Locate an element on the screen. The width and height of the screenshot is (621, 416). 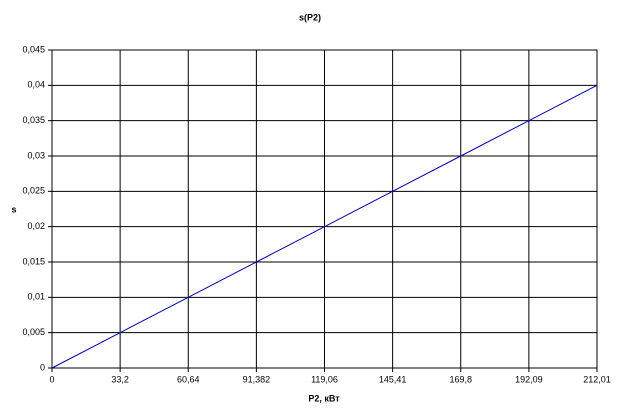
y-tick-label: 0,025 is located at coordinates (33, 191).